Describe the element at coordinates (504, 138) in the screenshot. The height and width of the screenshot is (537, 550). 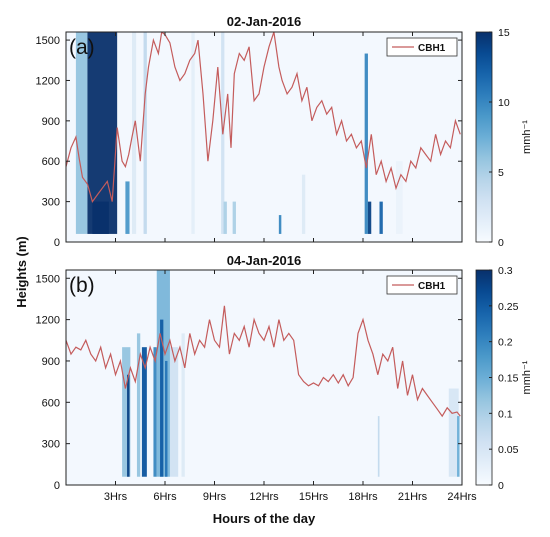
I see `colorbar: 0 5 10 15 mmh⁻¹` at that location.